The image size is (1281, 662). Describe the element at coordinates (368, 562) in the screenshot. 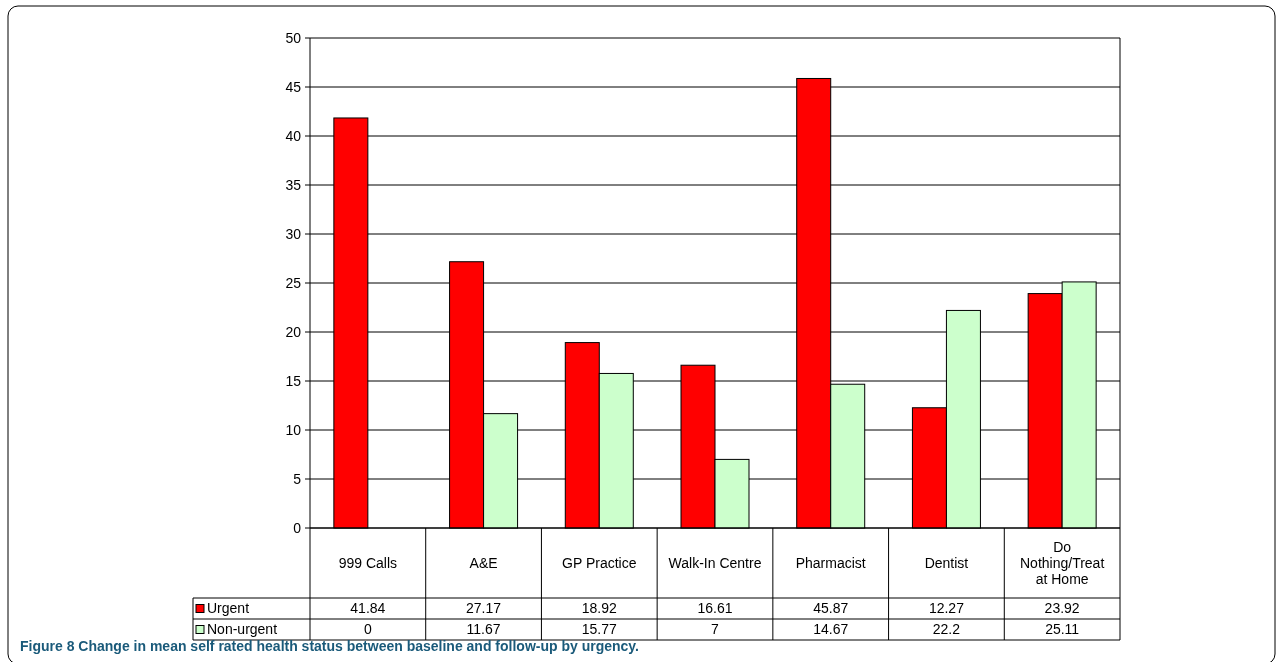

I see `x-tick-label: 999 Calls` at that location.